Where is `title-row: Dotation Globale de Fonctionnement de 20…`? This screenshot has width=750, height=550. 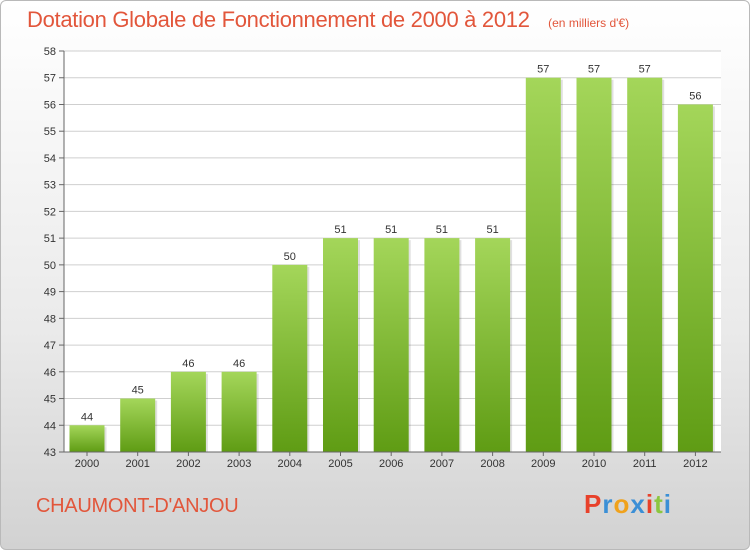 title-row: Dotation Globale de Fonctionnement de 20… is located at coordinates (328, 20).